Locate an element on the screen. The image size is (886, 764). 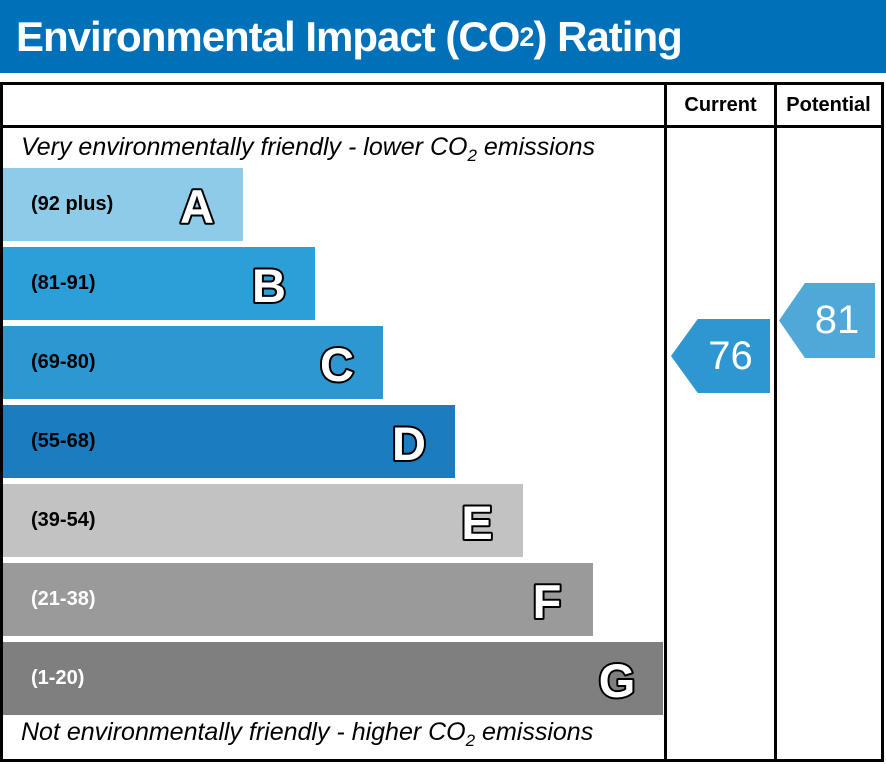
svg-text: F is located at coordinates (547, 601).